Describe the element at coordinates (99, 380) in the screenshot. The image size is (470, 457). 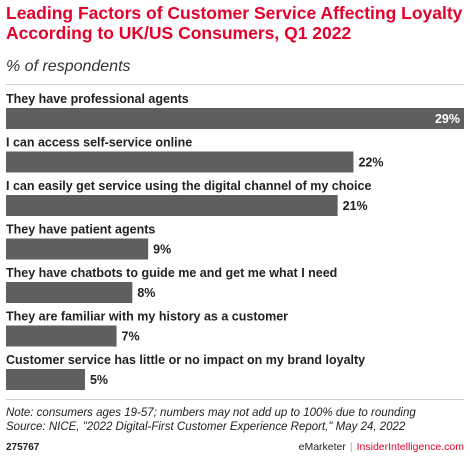
I see `value-label: 5%` at that location.